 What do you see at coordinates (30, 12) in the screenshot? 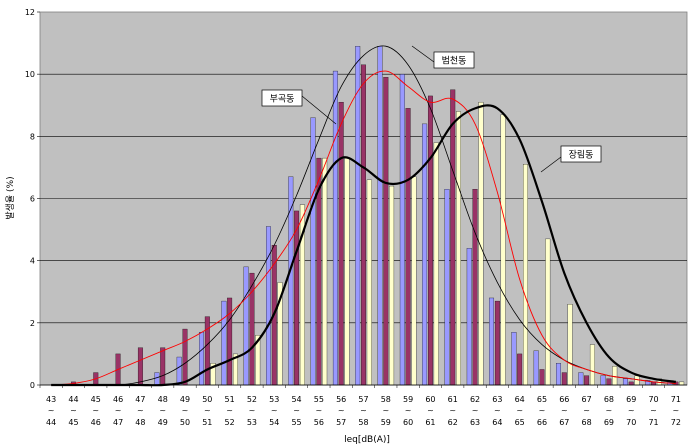
I see `y-tick-label: 12` at bounding box center [30, 12].